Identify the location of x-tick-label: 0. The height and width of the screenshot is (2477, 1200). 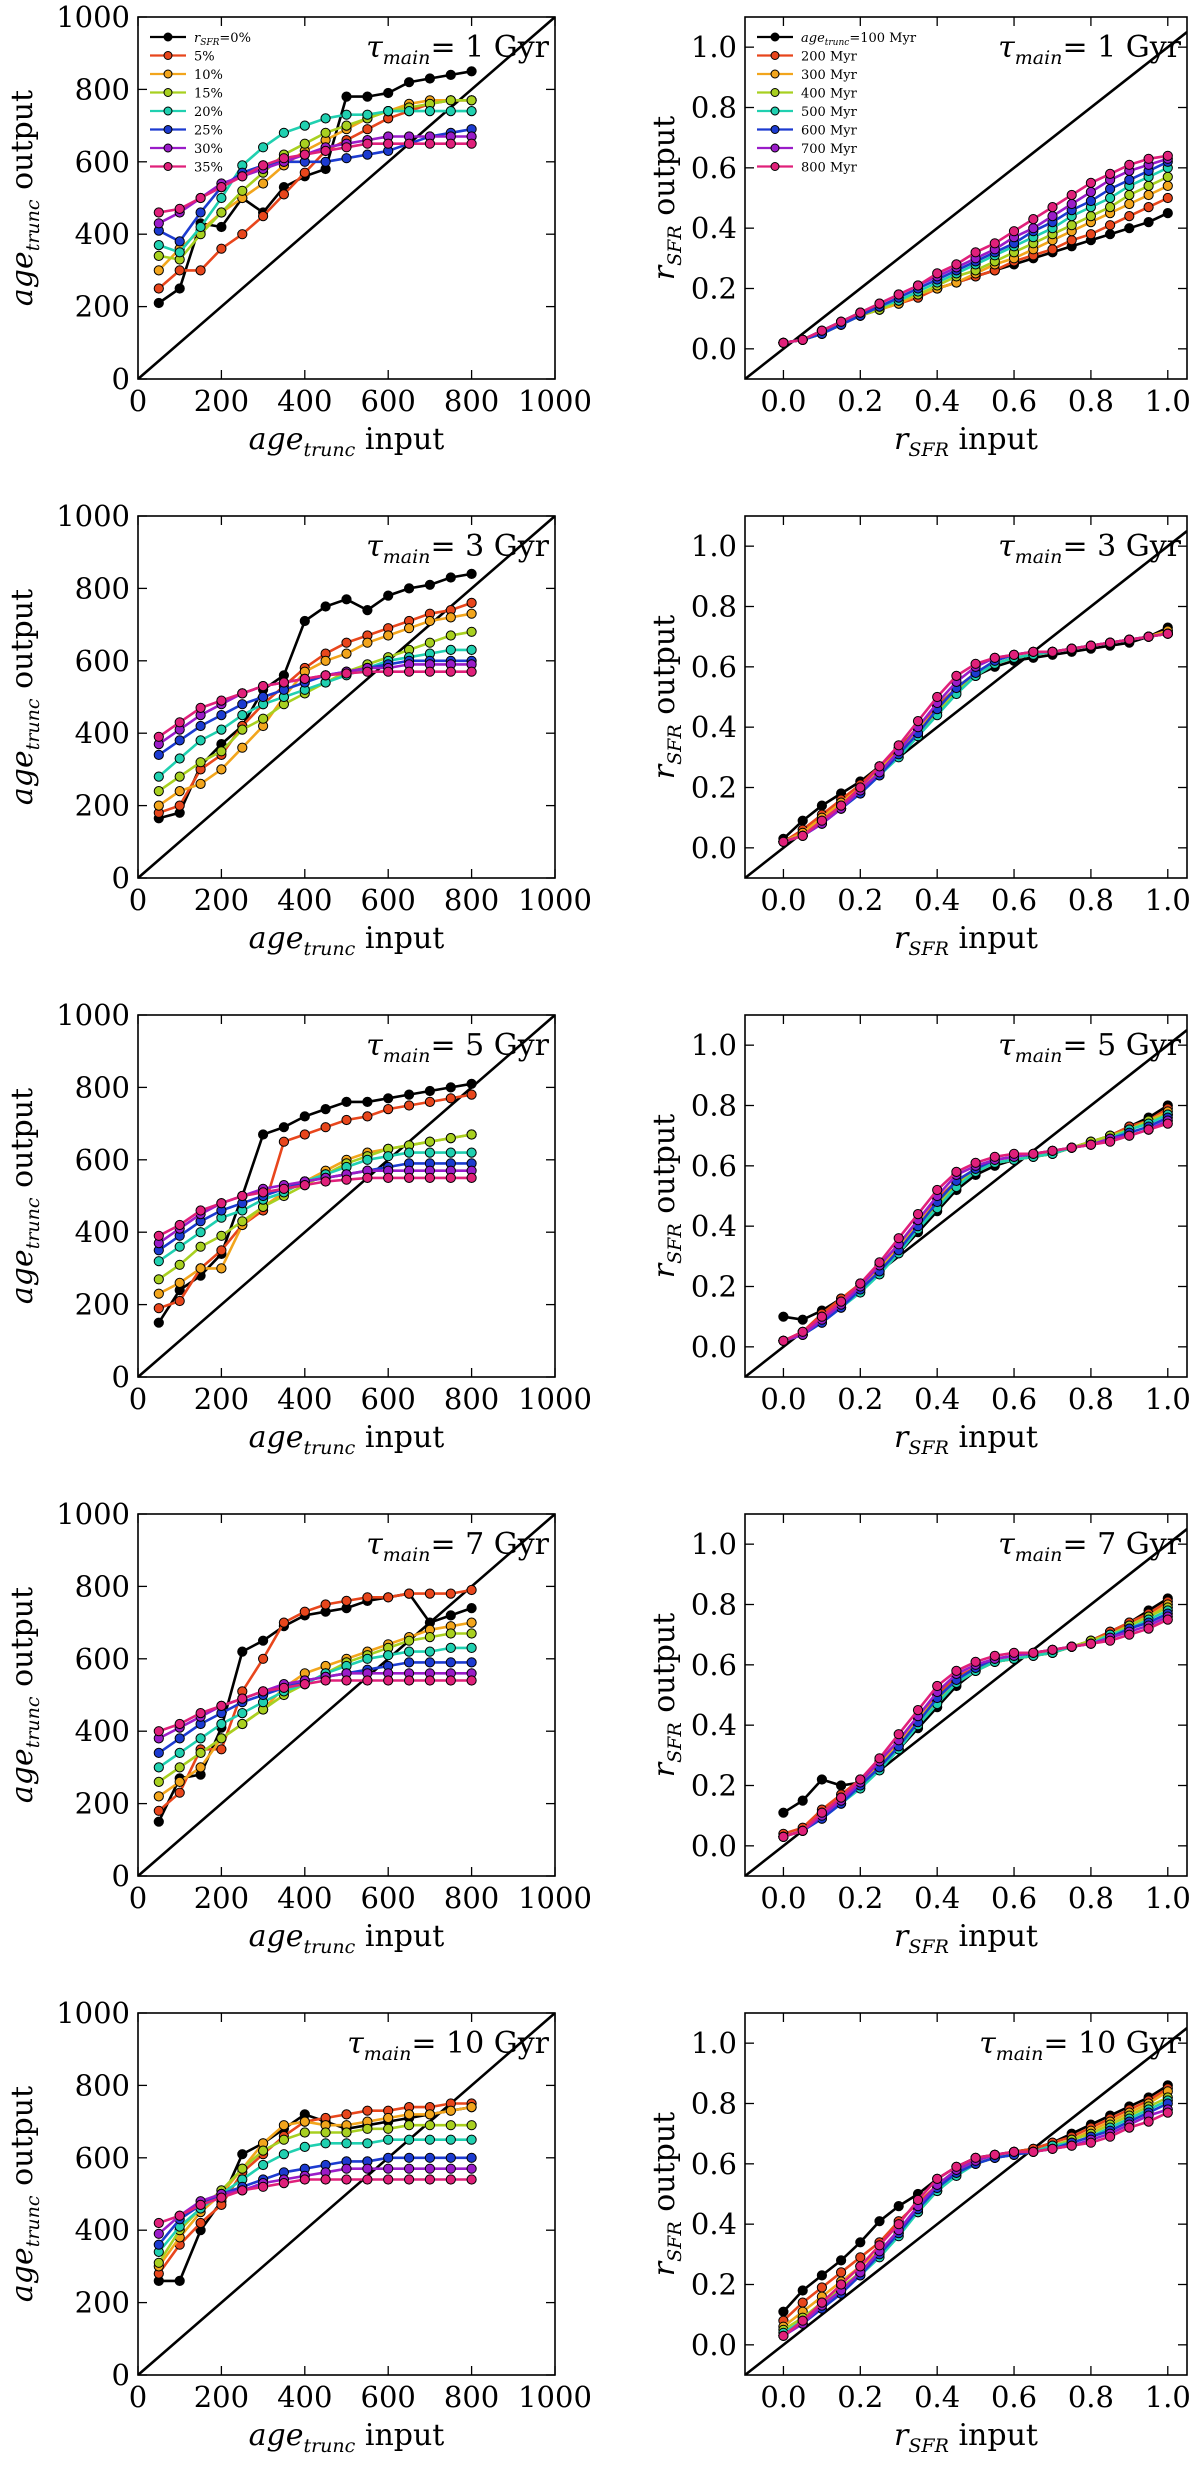
(138, 1898).